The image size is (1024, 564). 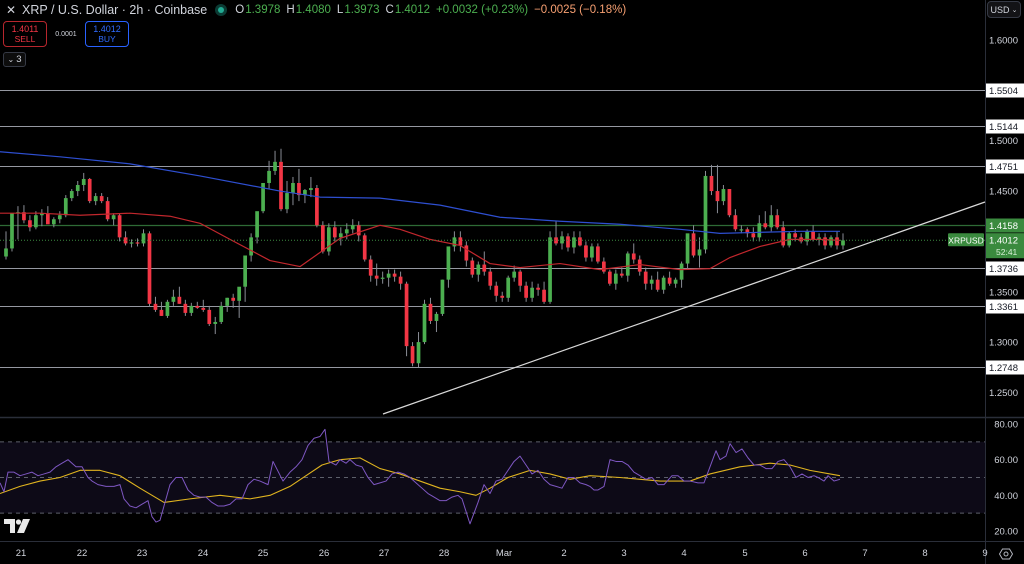 What do you see at coordinates (384, 553) in the screenshot?
I see `time-axis-label: 27` at bounding box center [384, 553].